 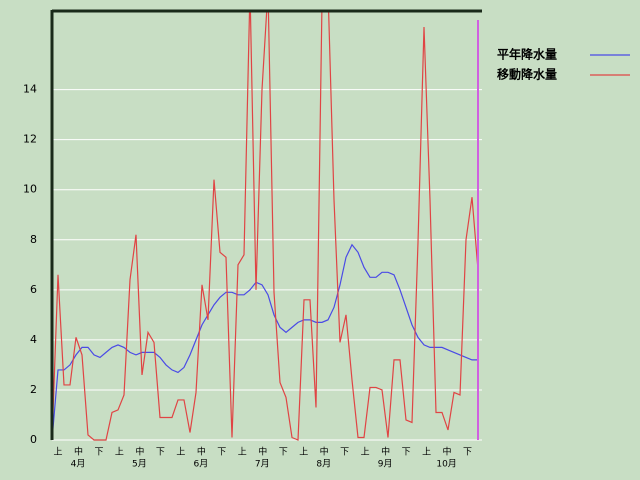 I want to click on month-label: 10月, so click(x=446, y=464).